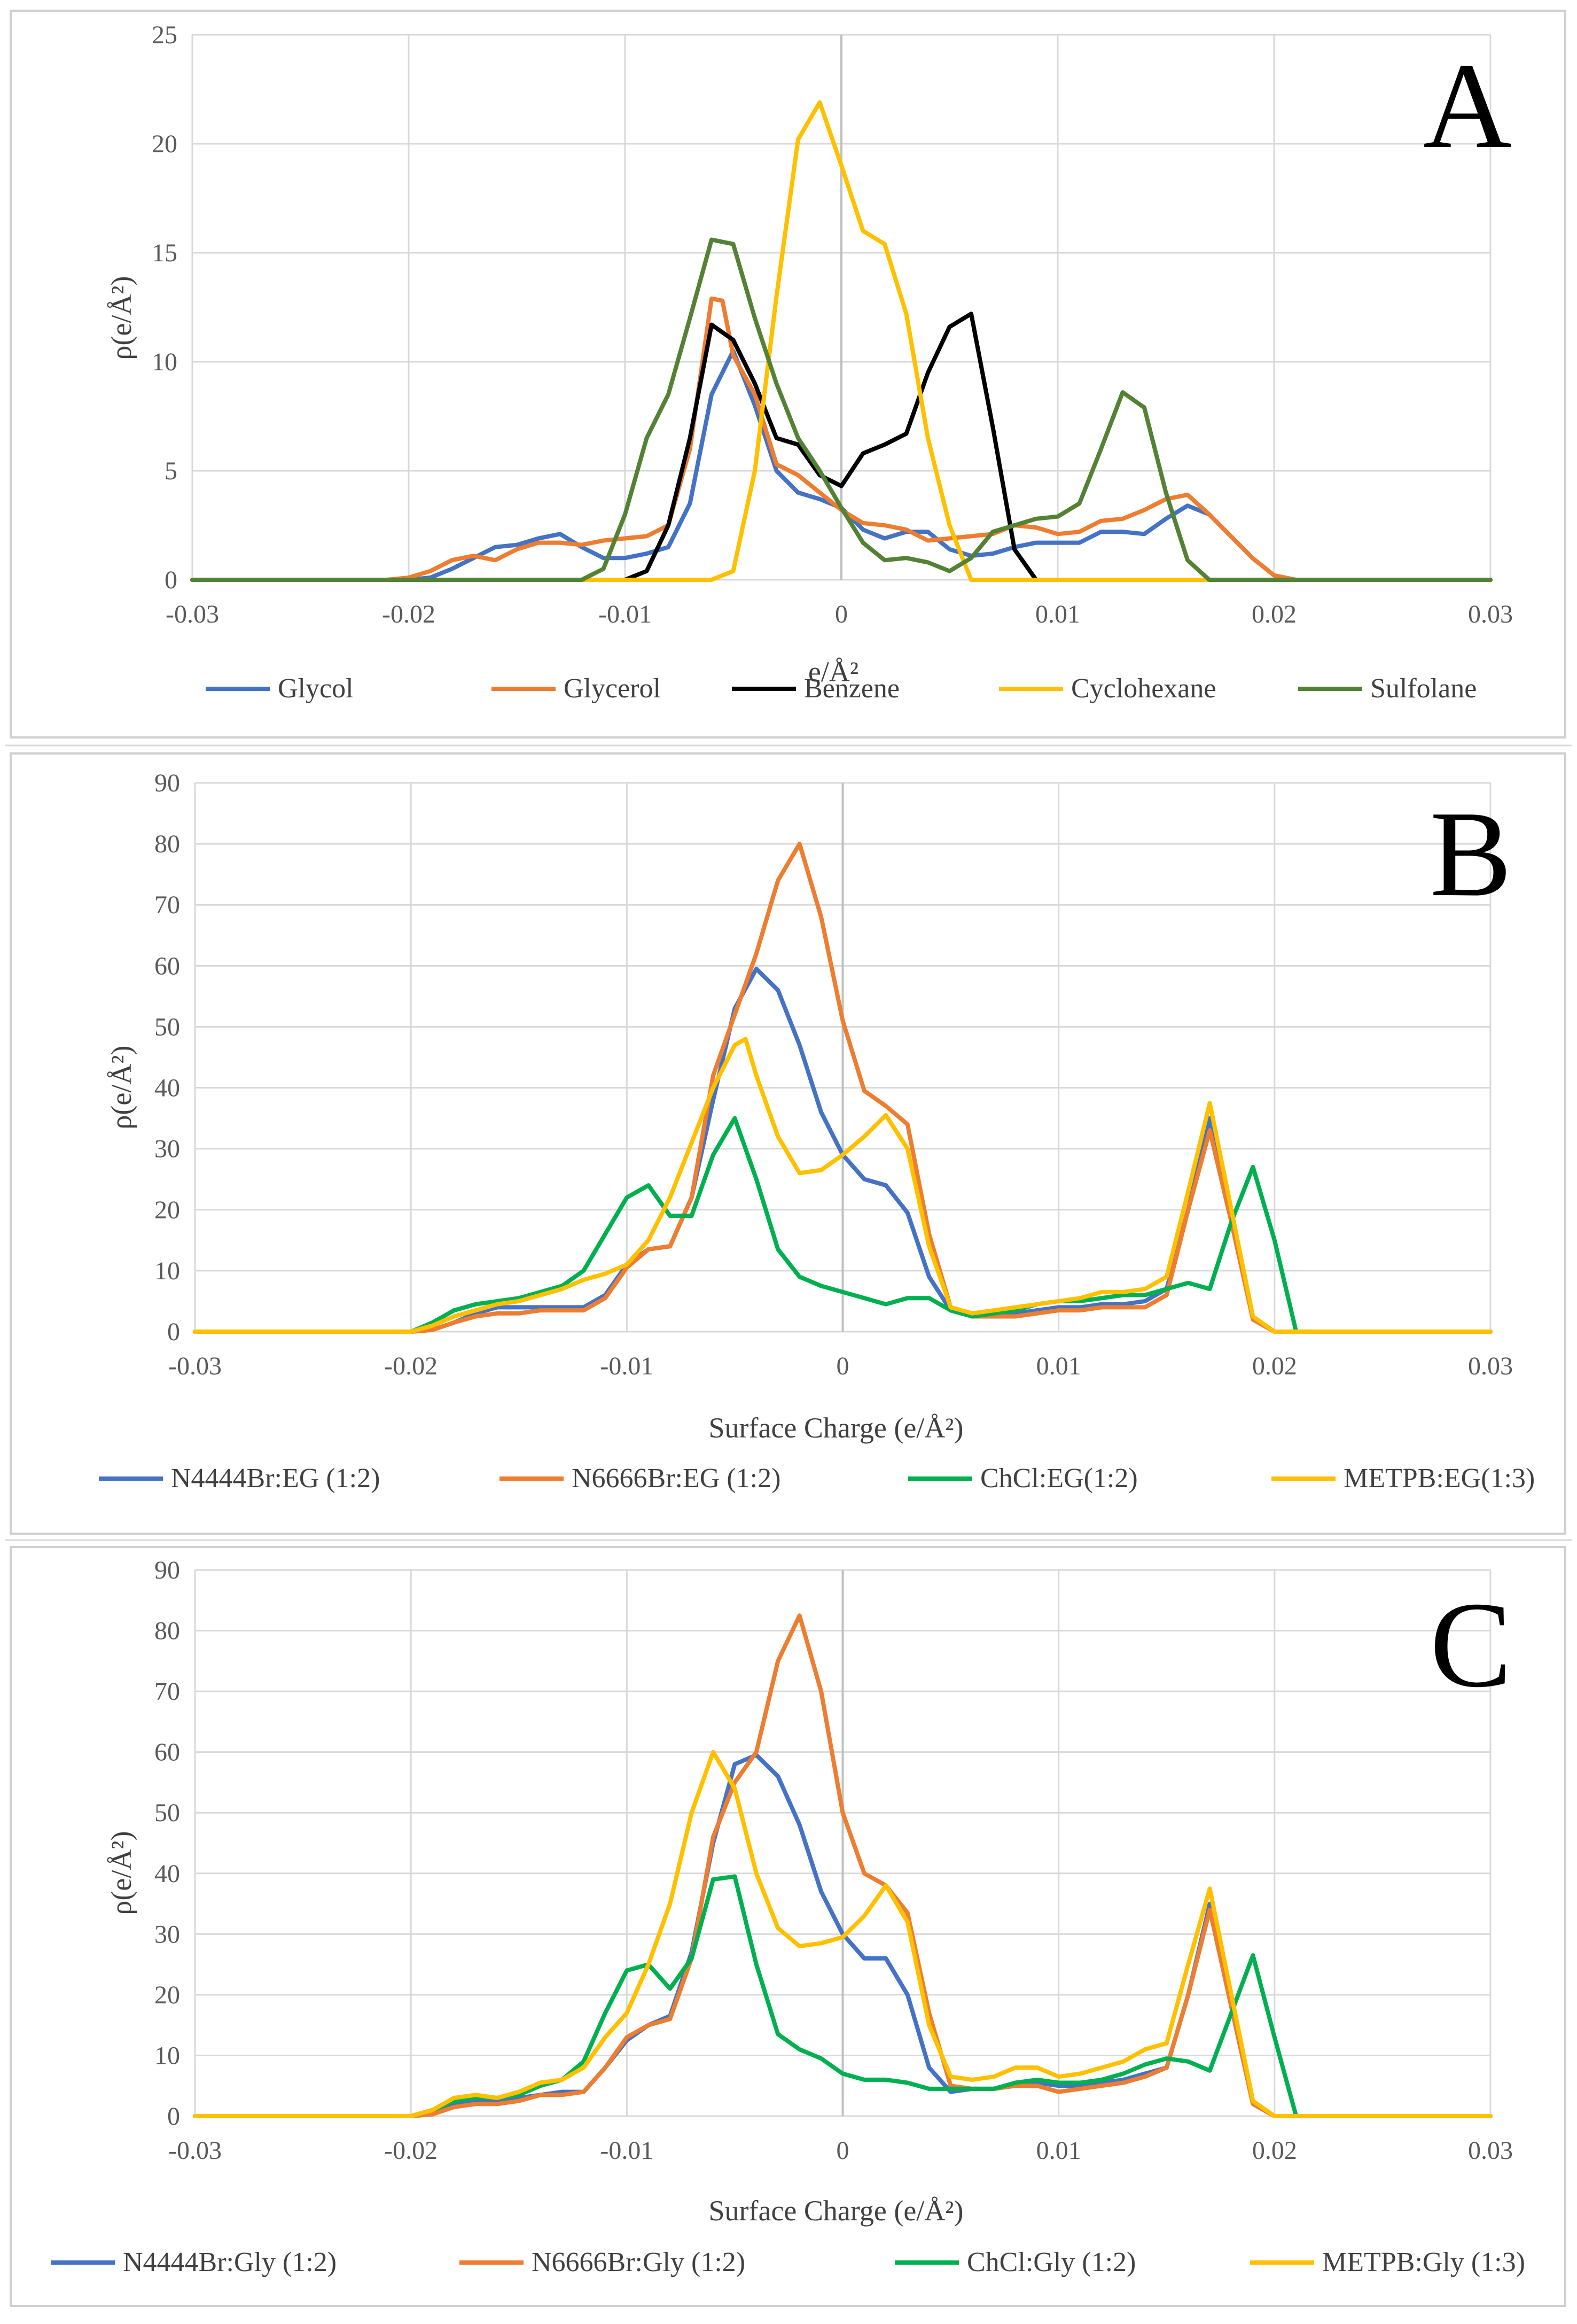 The image size is (1577, 2324). I want to click on series-line-sulfolane, so click(841, 409).